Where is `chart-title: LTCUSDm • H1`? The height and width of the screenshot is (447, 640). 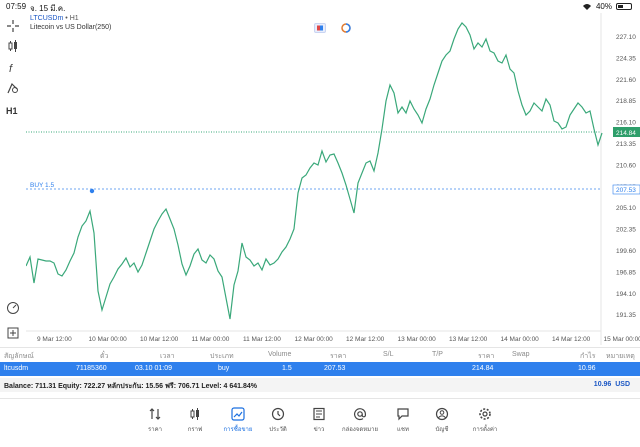
chart-title: LTCUSDm • H1 is located at coordinates (54, 18).